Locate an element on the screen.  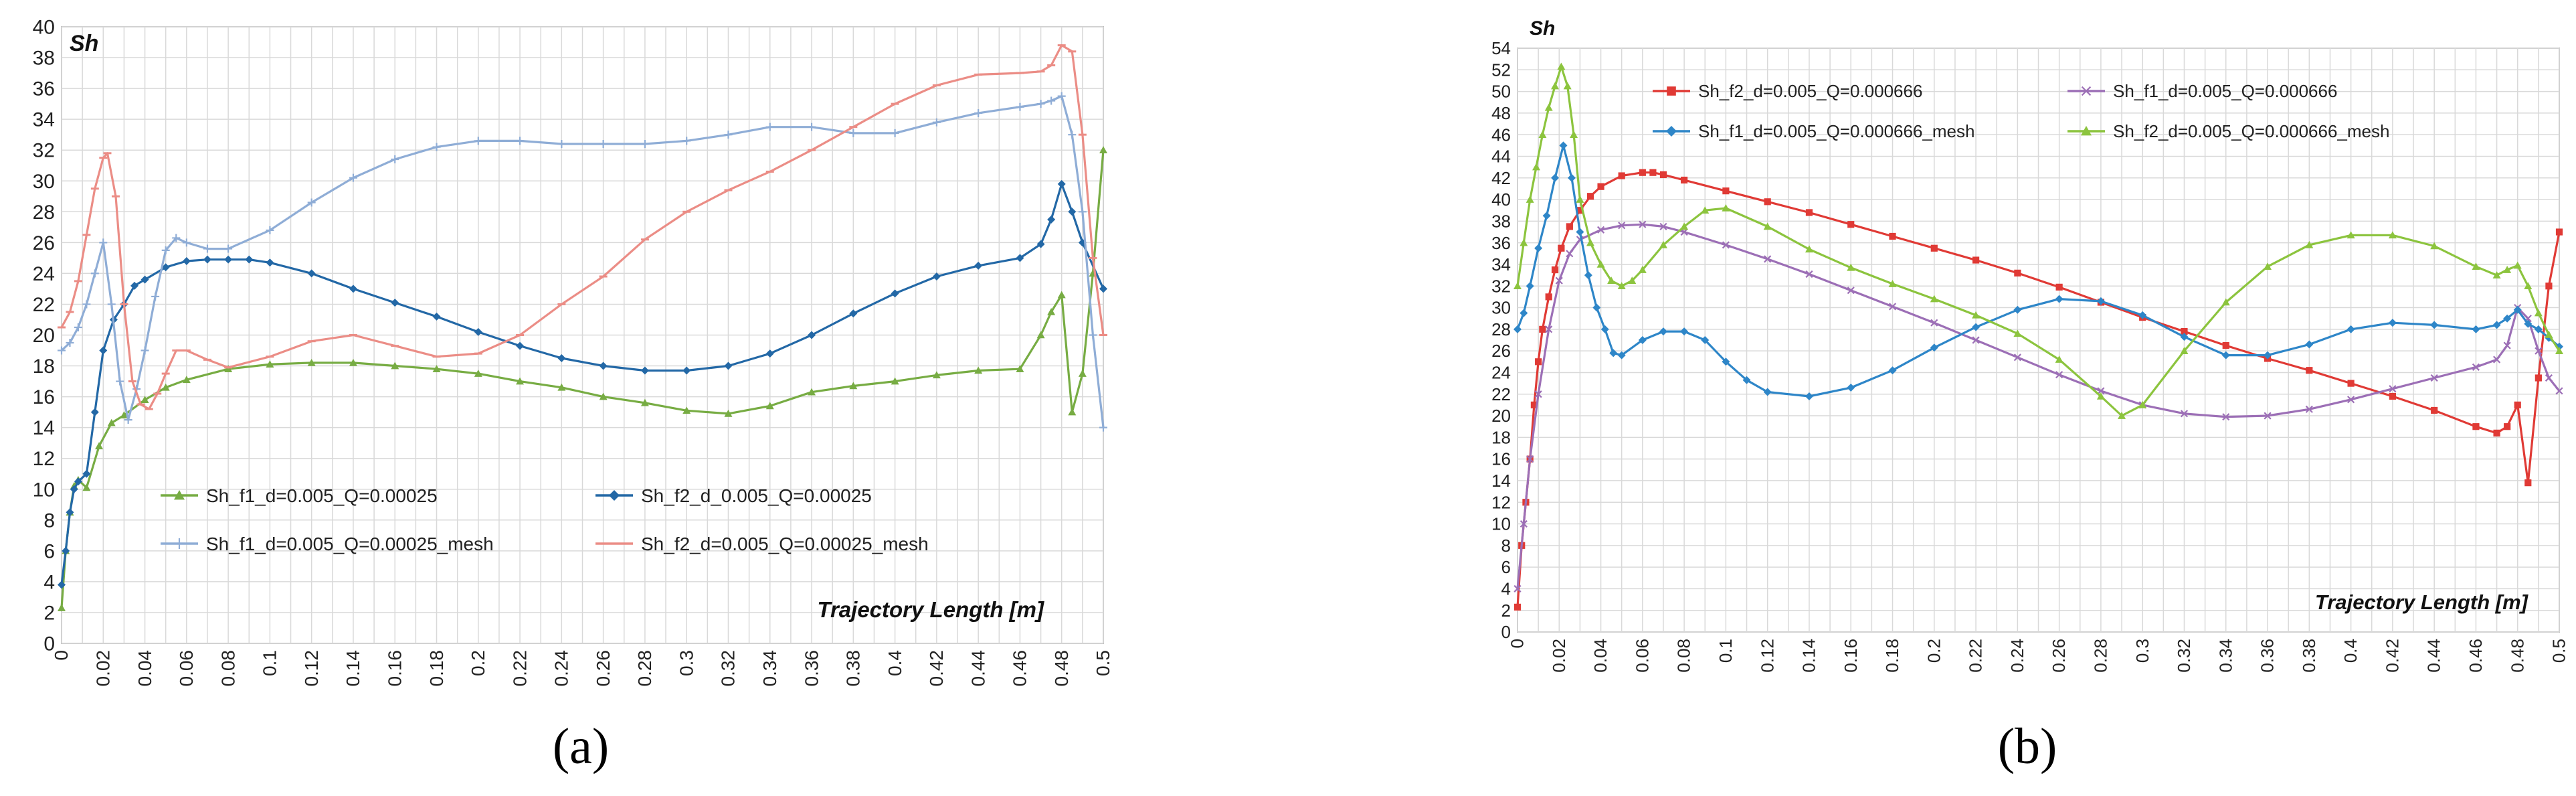
legend-item-sh-f1-d-0-005-q-0-000666: Sh_f1_d=0.005_Q=0.000666 is located at coordinates (2202, 91).